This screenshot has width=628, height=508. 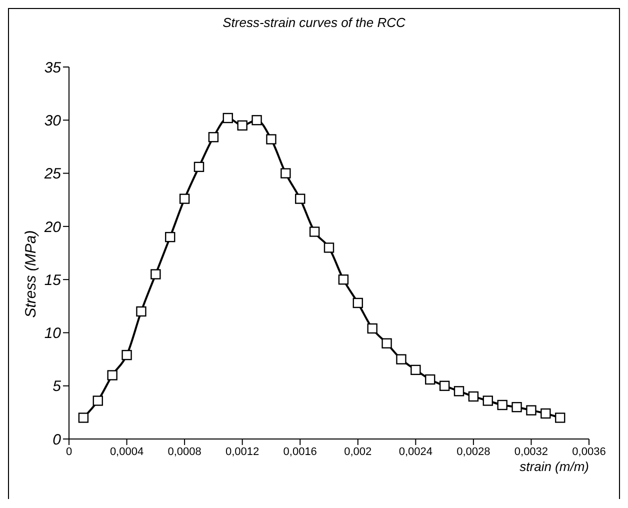 What do you see at coordinates (52, 174) in the screenshot?
I see `y-tick-label: 25` at bounding box center [52, 174].